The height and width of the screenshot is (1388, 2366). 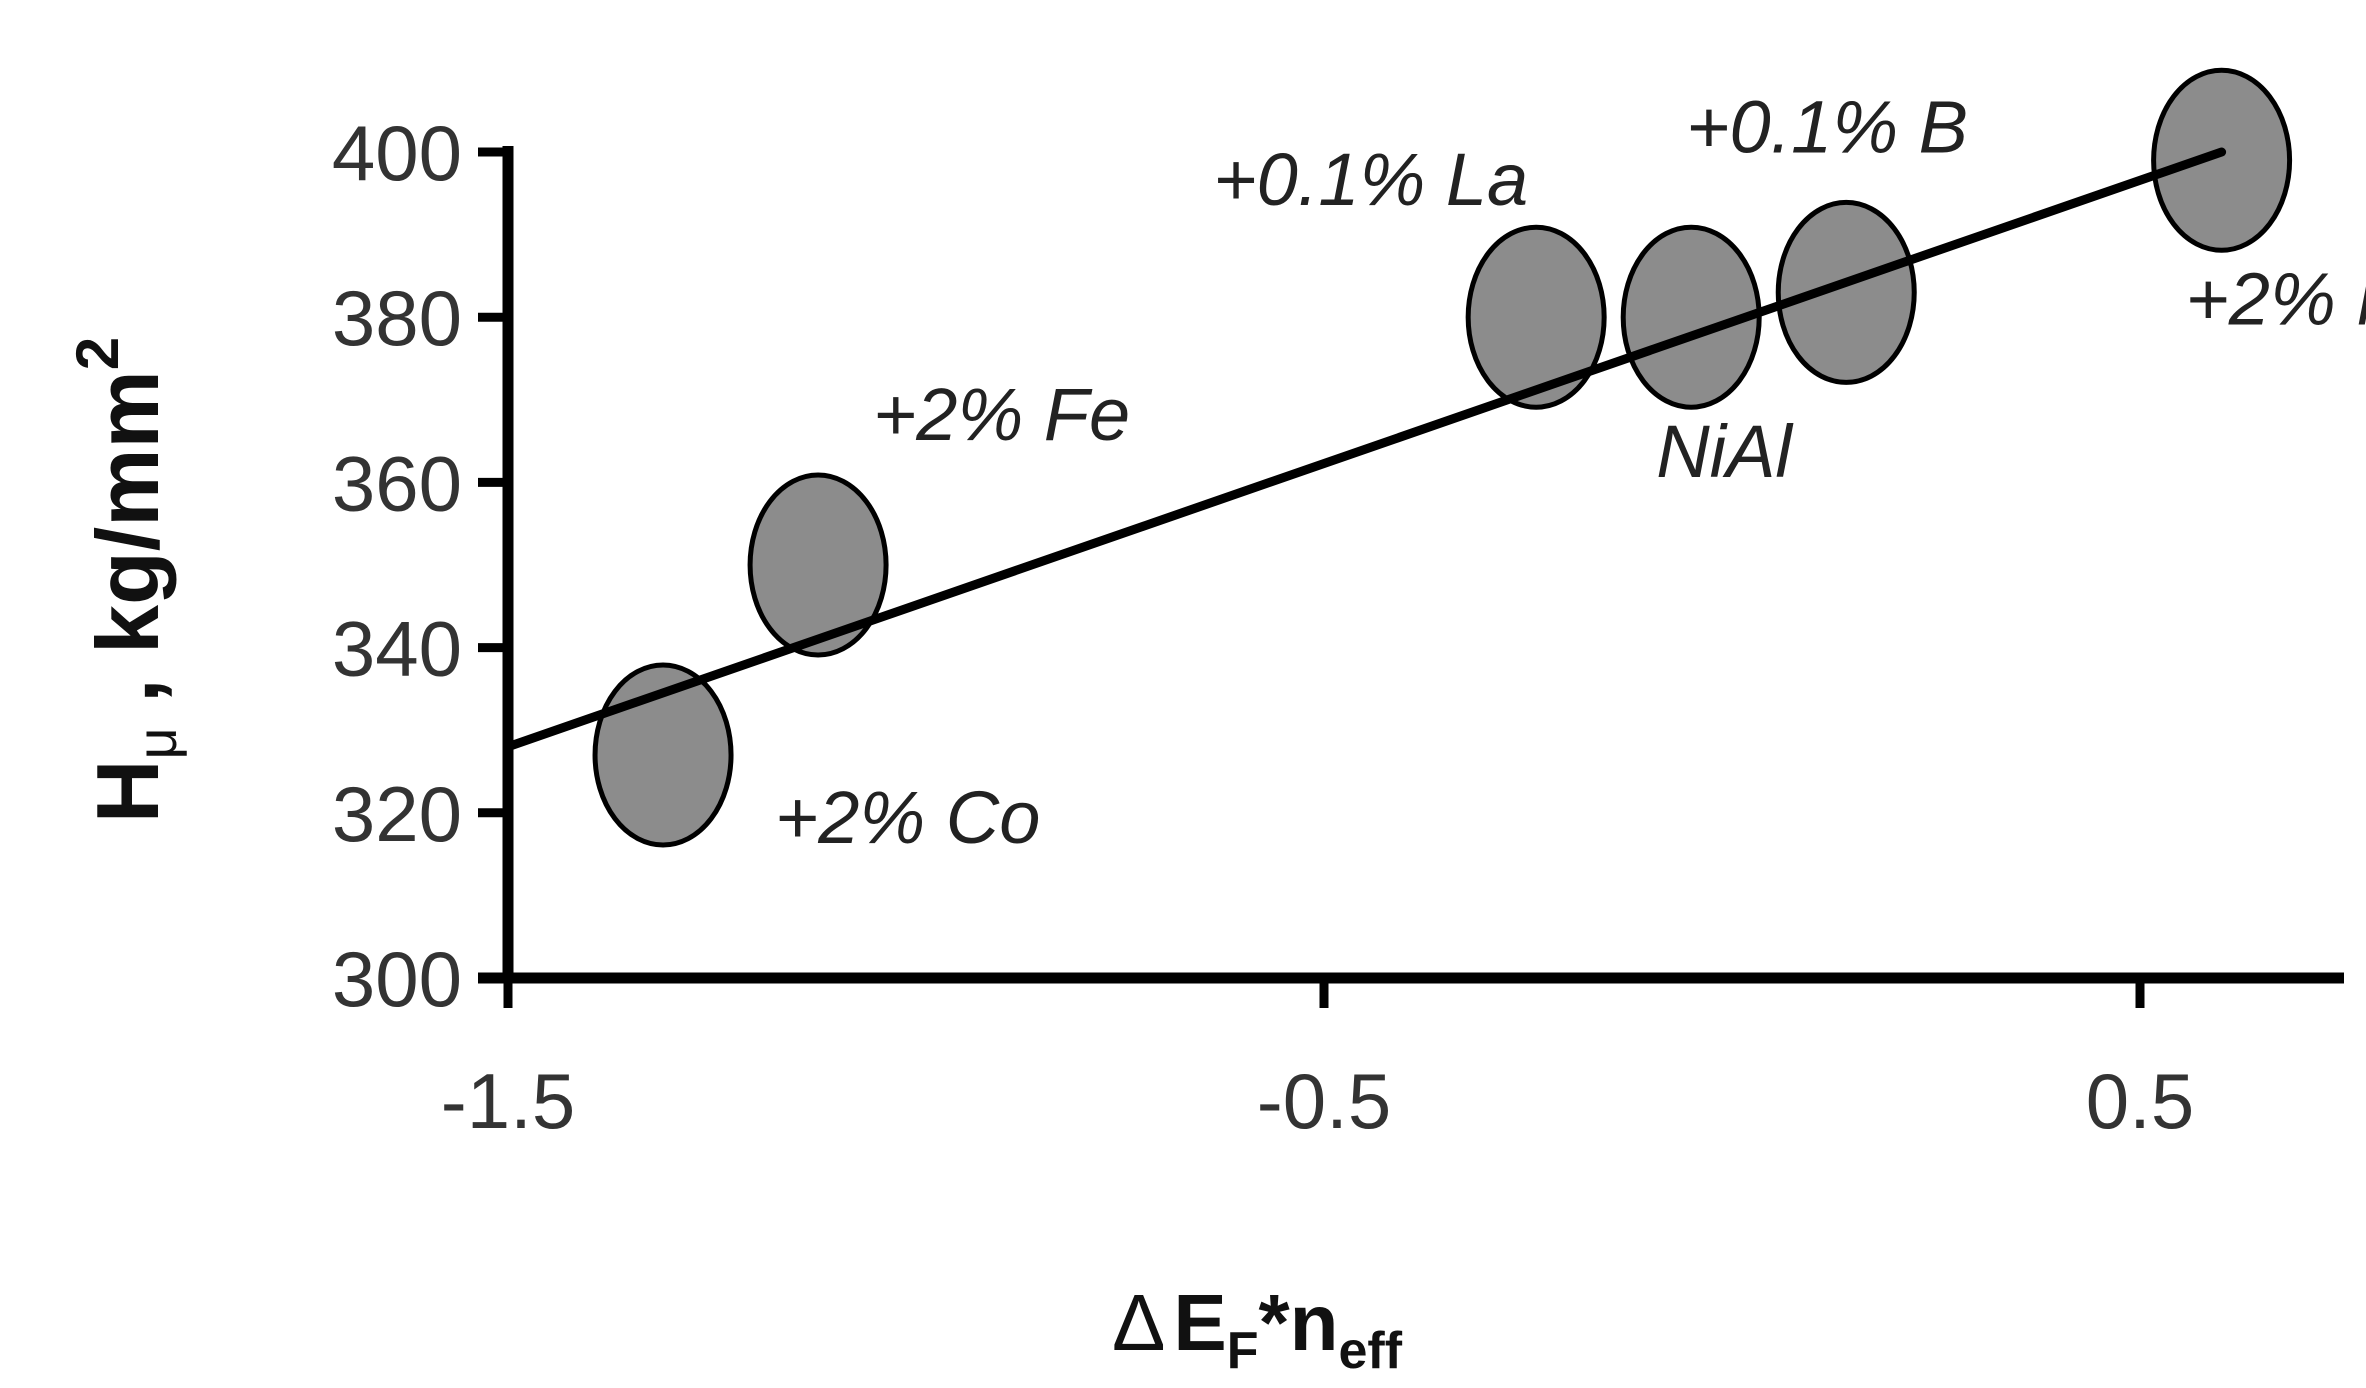 What do you see at coordinates (1370, 179) in the screenshot?
I see `point-label: +0.1% La` at bounding box center [1370, 179].